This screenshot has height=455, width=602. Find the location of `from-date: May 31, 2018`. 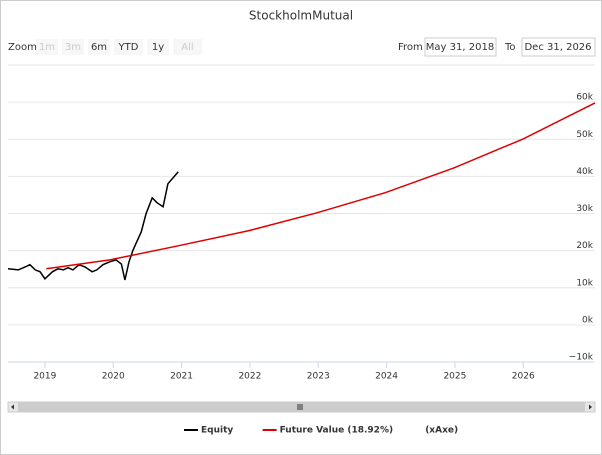

from-date: May 31, 2018 is located at coordinates (460, 47).